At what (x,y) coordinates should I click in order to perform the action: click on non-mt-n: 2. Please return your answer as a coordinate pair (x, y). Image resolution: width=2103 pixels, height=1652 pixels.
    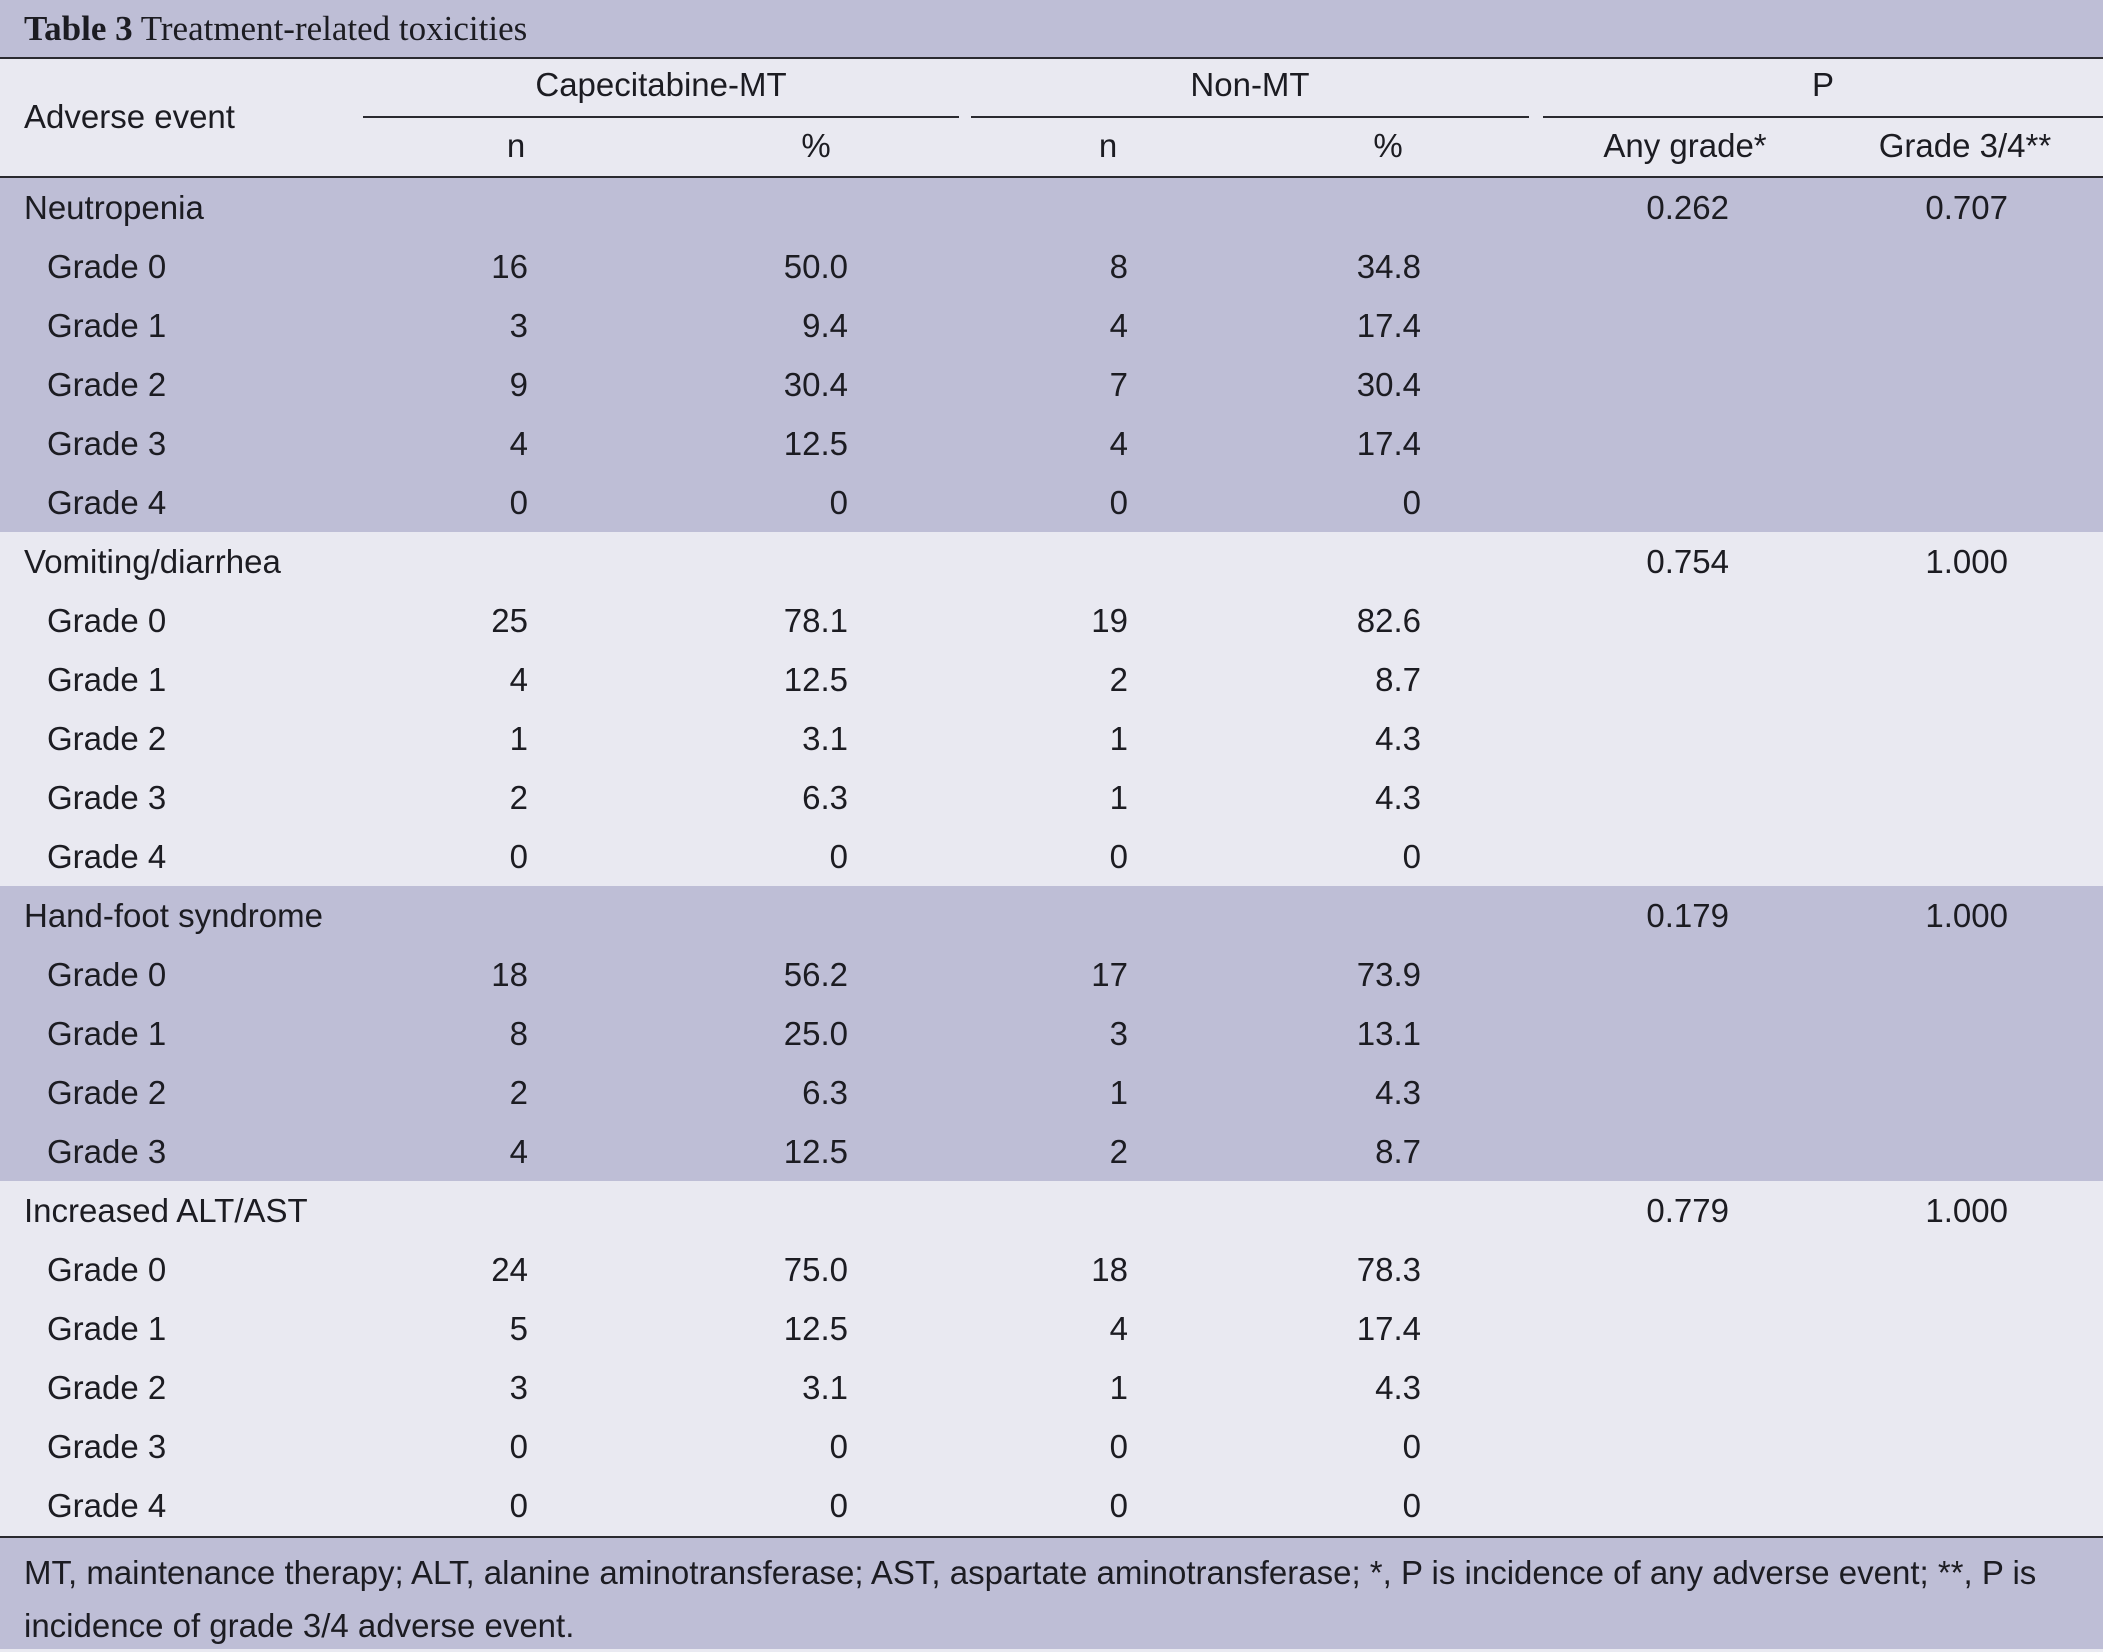
    Looking at the image, I should click on (1118, 1151).